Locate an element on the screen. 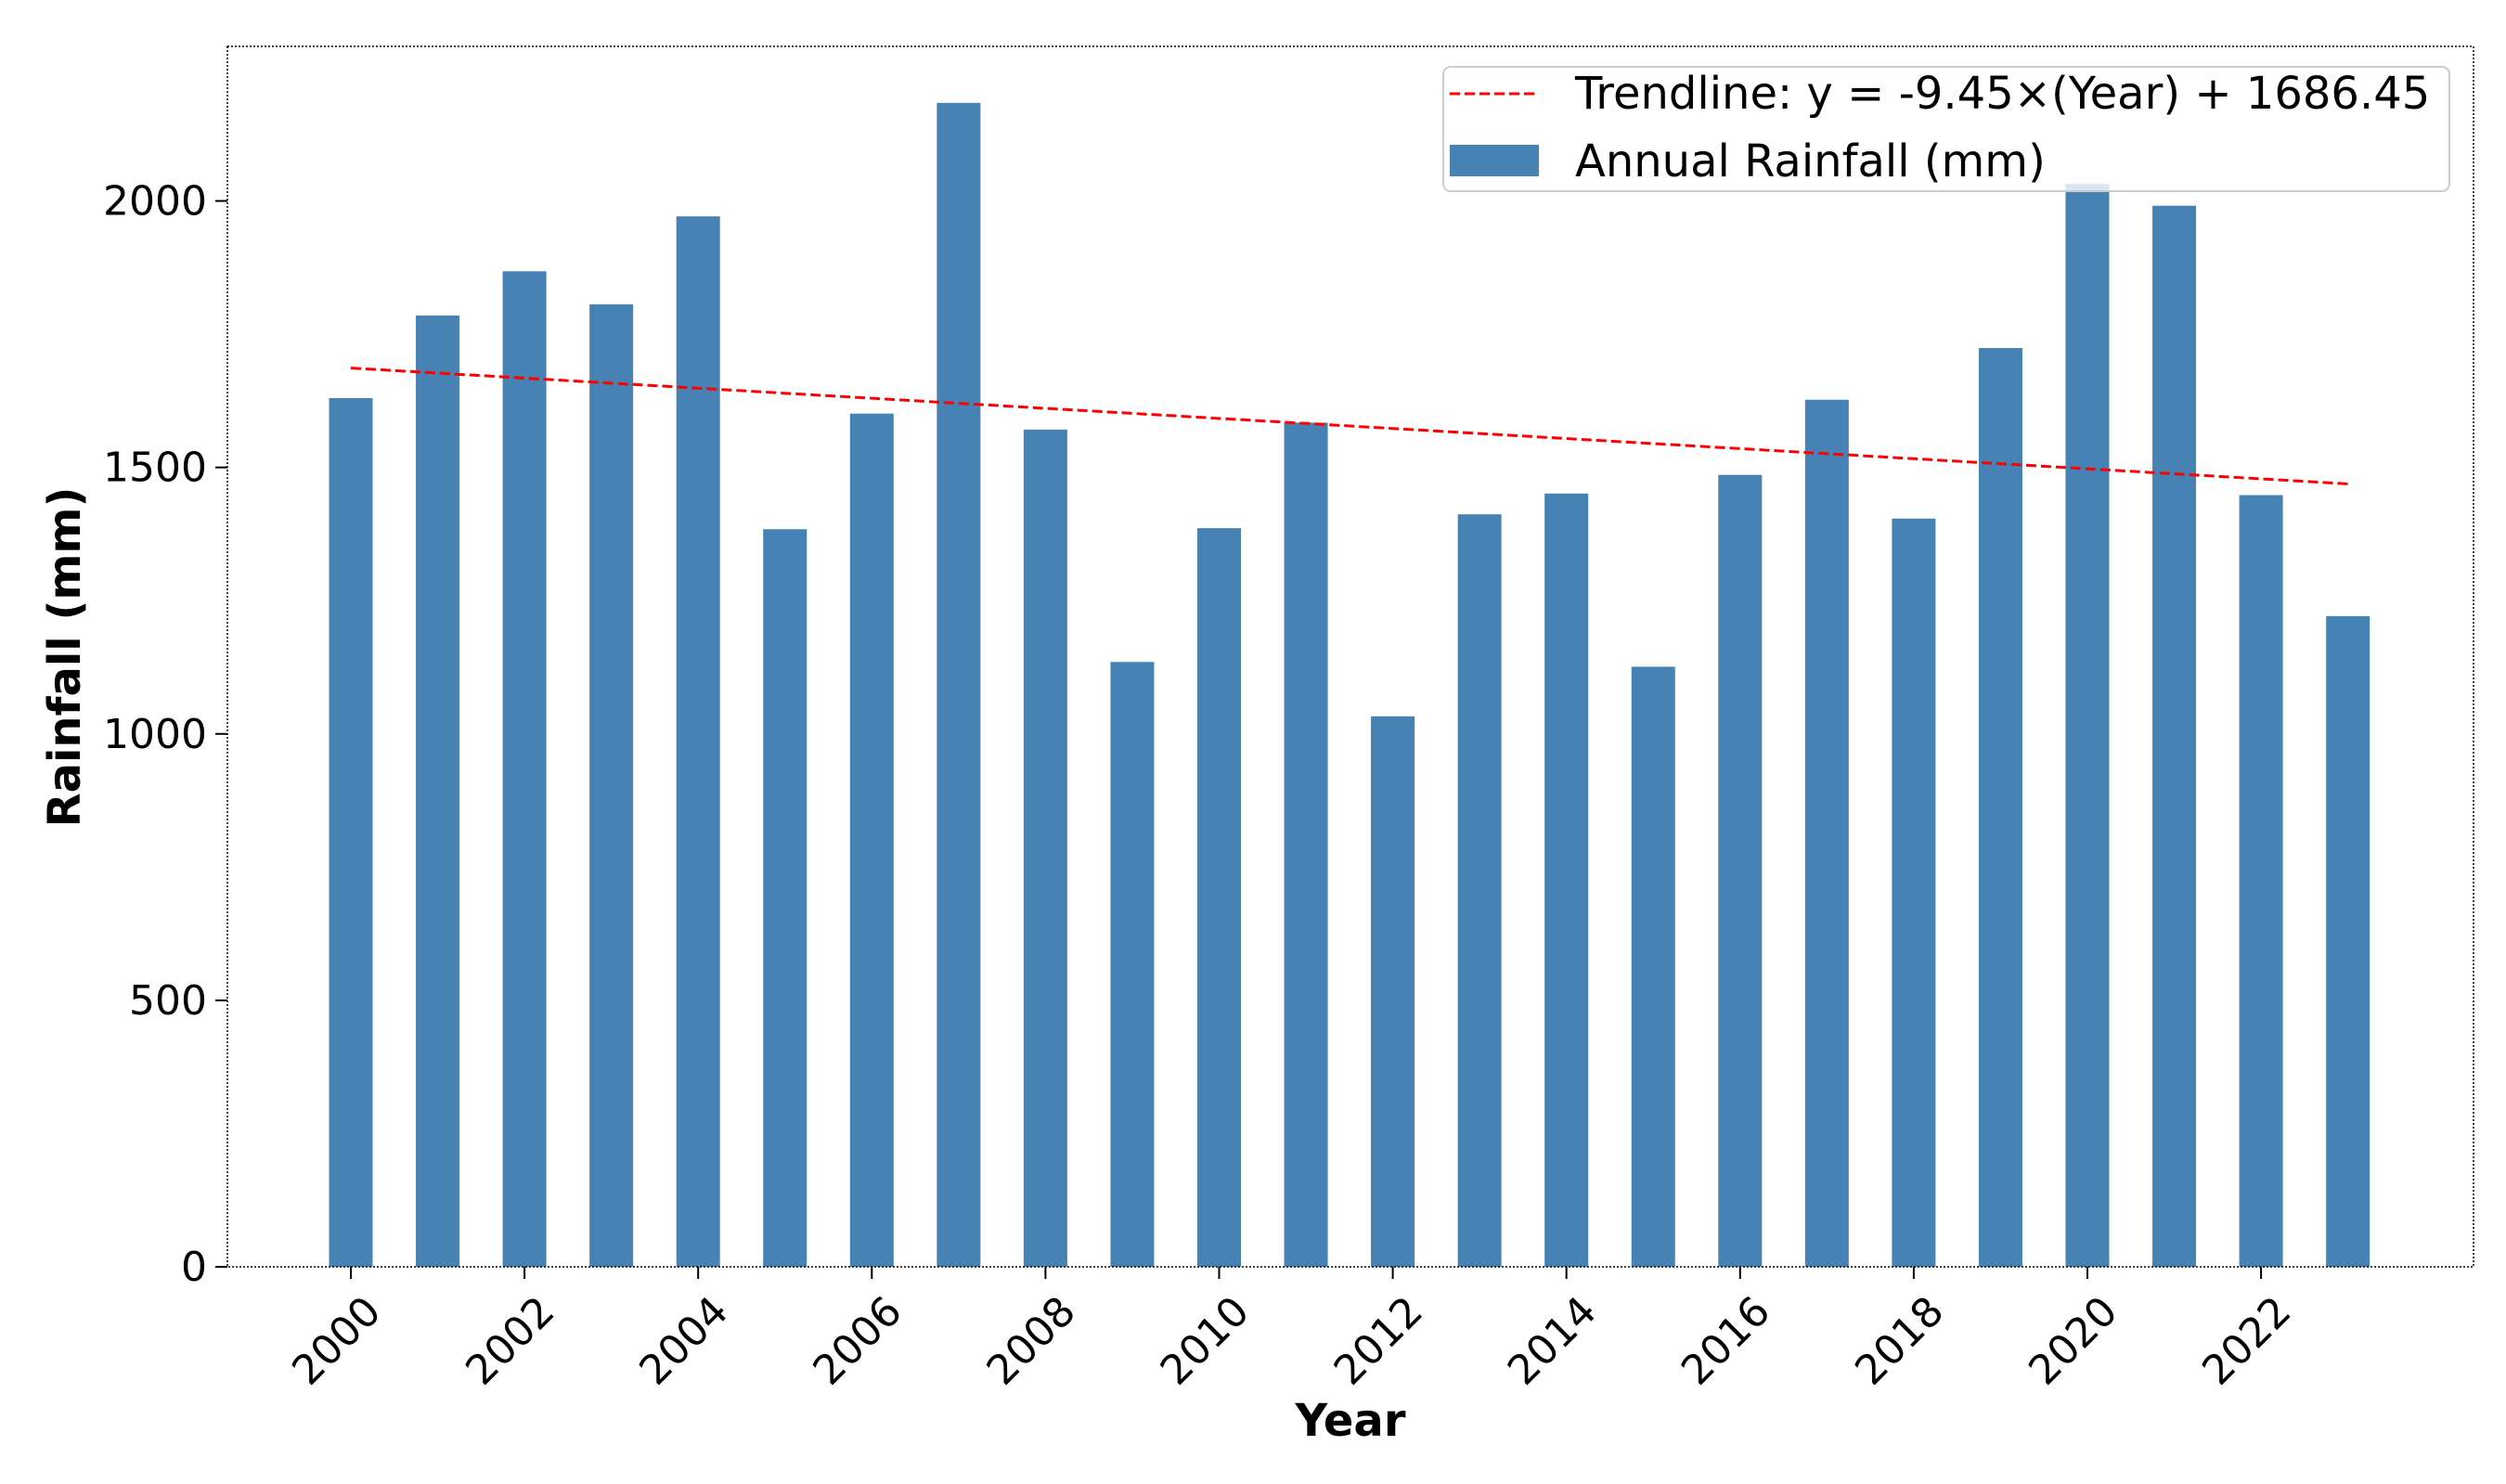  legend-box is located at coordinates (1946, 129).